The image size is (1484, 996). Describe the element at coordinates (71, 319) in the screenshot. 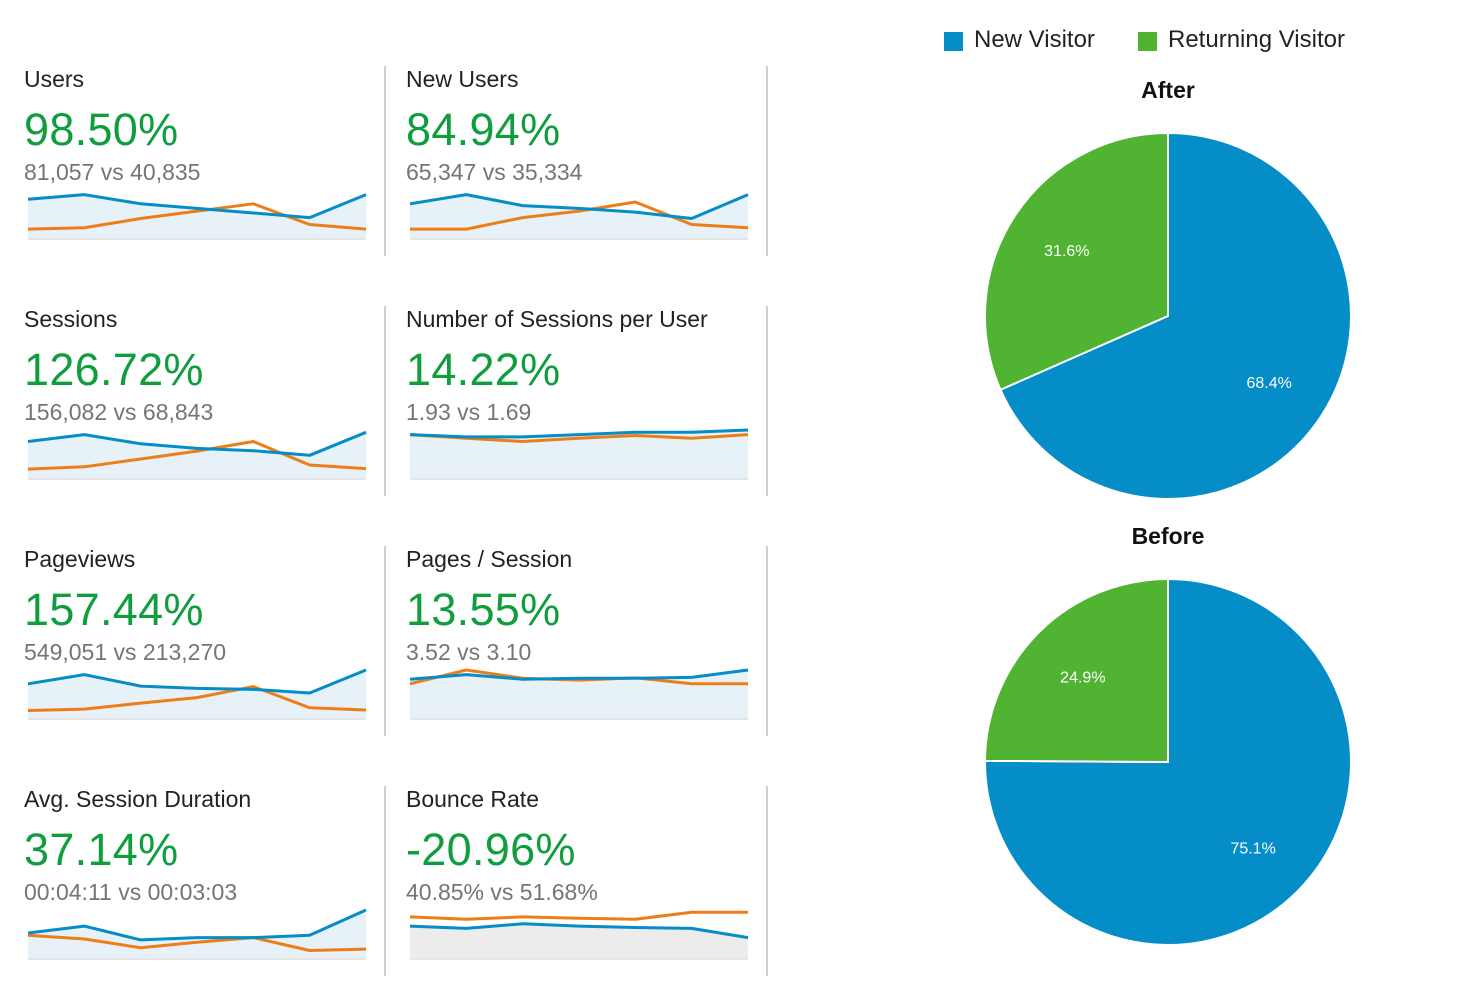

I see `metric-name: Sessions` at that location.